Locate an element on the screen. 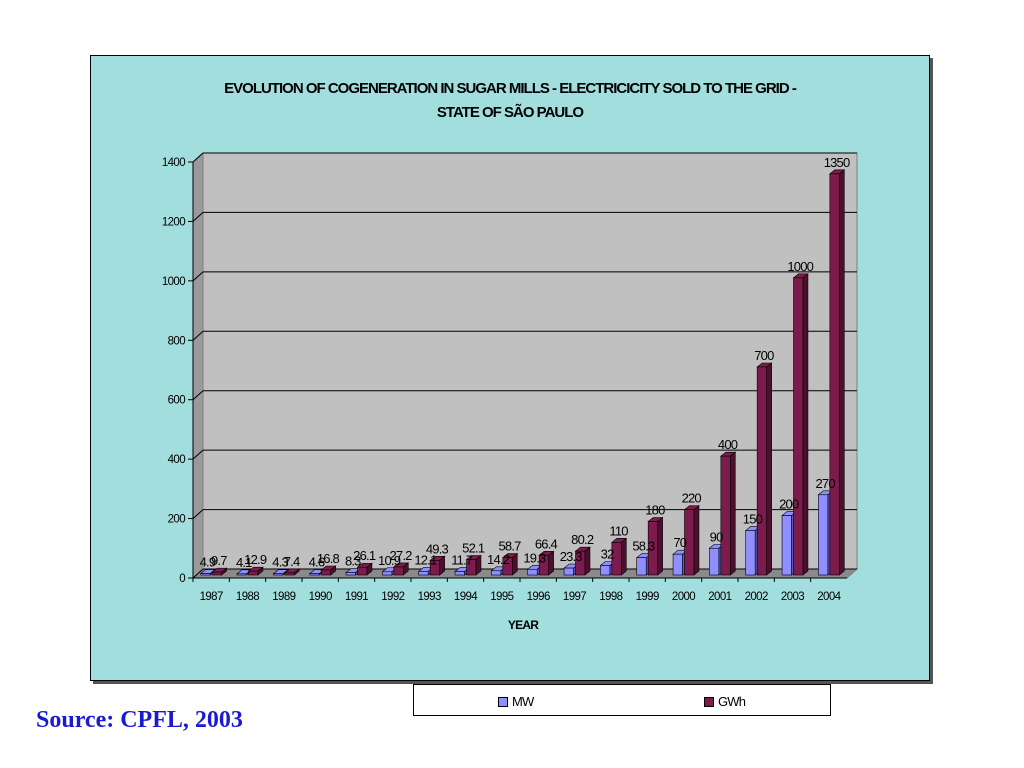  x-tick-label: 2003 is located at coordinates (792, 597).